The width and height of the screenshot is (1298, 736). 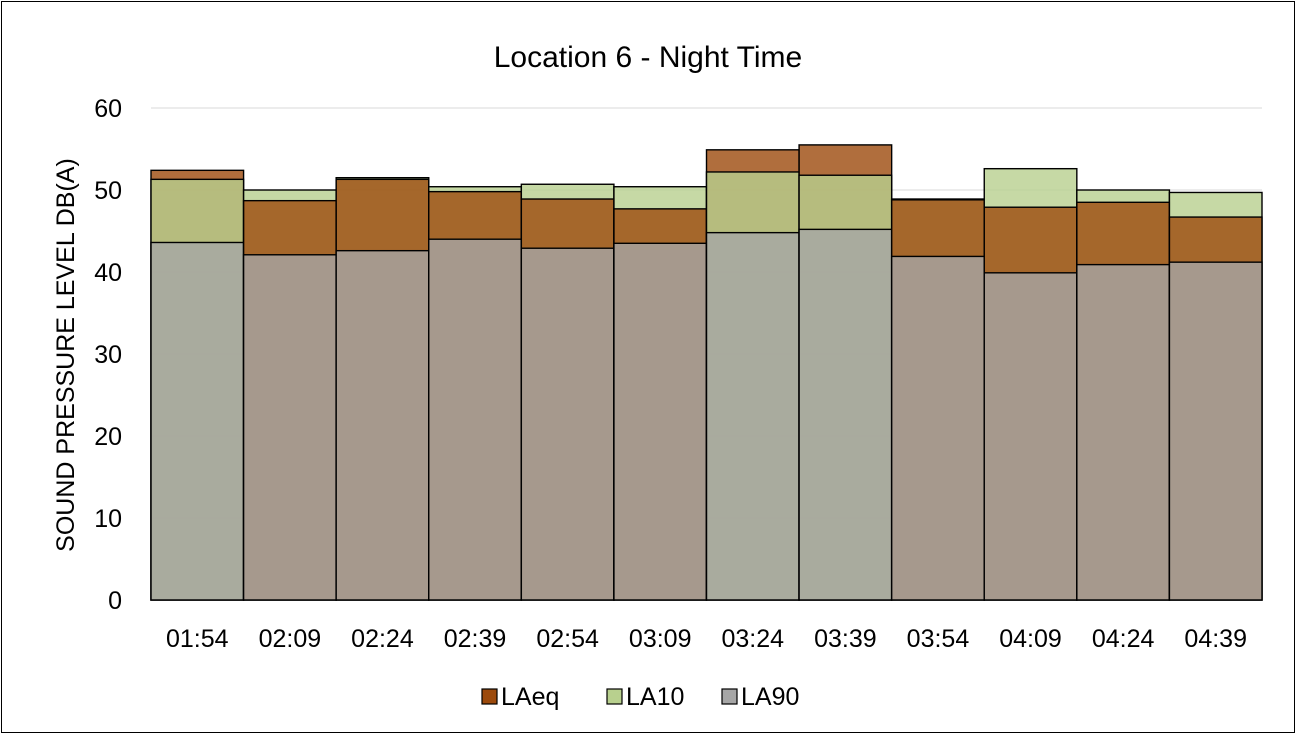 I want to click on y-axis-title: SOUND PRESSURE LEVEL DB(A), so click(x=66, y=355).